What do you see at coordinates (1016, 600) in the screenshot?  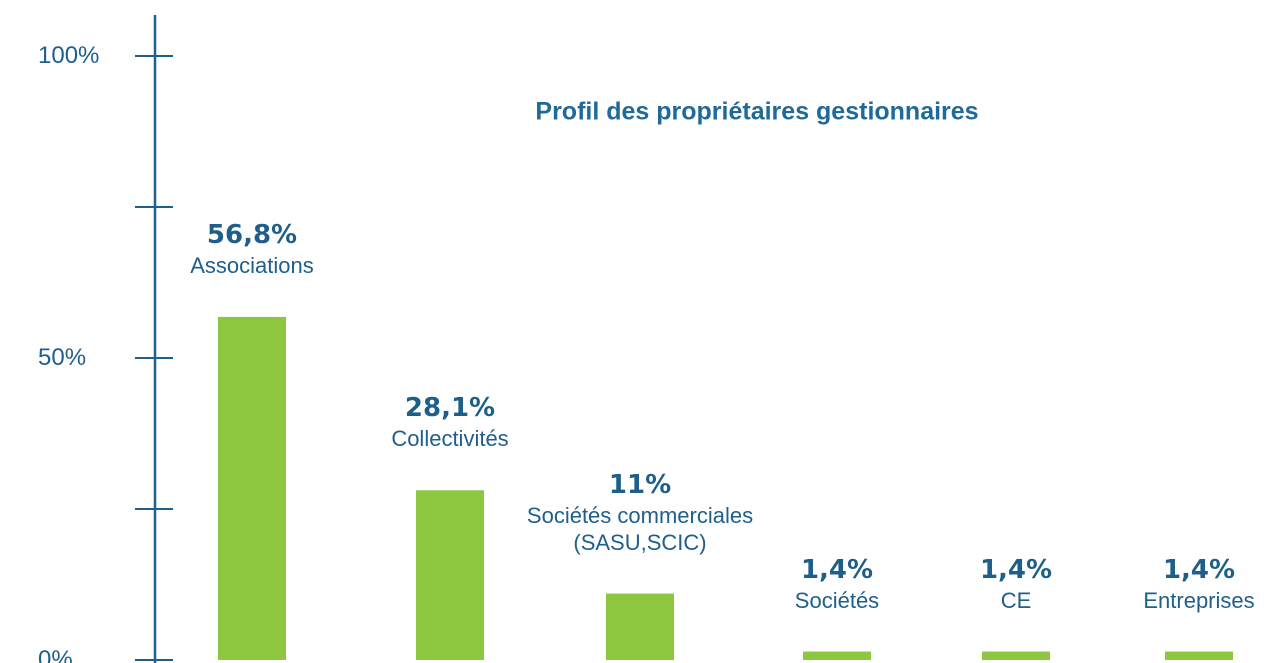 I see `category-label: CE` at bounding box center [1016, 600].